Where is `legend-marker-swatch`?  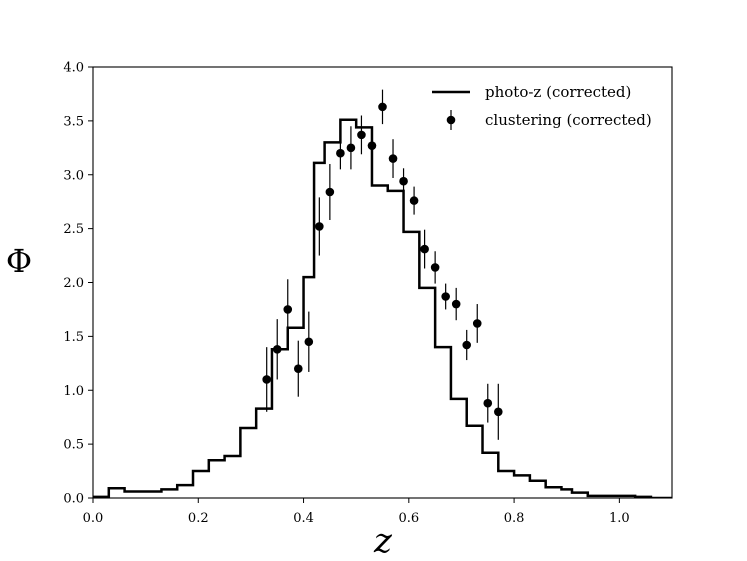
legend-marker-swatch is located at coordinates (451, 120).